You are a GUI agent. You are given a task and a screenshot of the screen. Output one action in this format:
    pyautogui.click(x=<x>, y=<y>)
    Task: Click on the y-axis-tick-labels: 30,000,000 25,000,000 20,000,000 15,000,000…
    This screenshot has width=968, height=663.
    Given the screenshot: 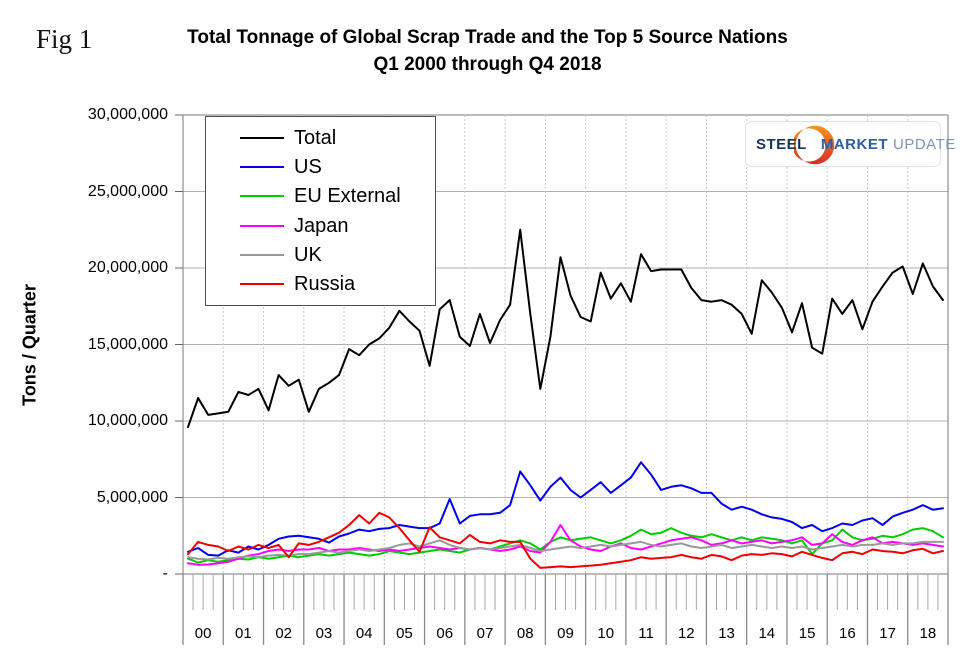 What is the action you would take?
    pyautogui.click(x=113, y=331)
    